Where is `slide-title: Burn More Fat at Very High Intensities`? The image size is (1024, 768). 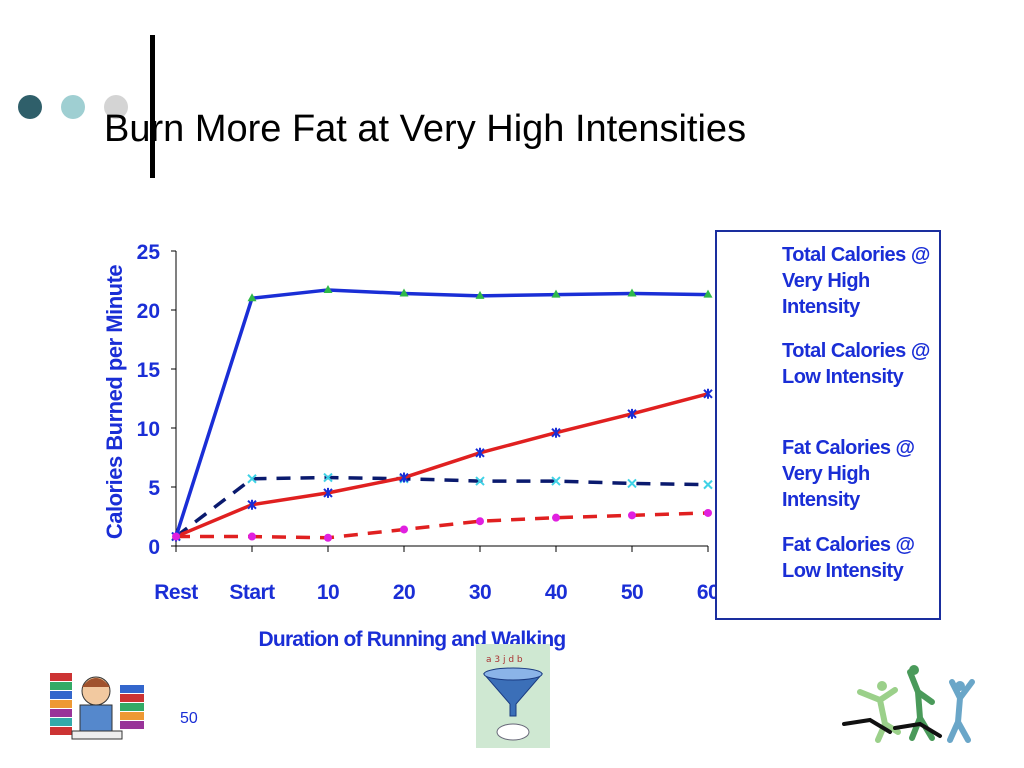 slide-title: Burn More Fat at Very High Intensities is located at coordinates (425, 129).